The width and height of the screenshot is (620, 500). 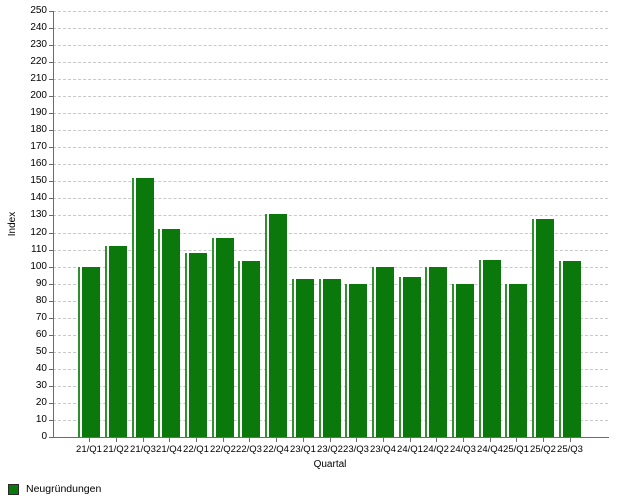 I want to click on bar-22/Q2, so click(x=223, y=337).